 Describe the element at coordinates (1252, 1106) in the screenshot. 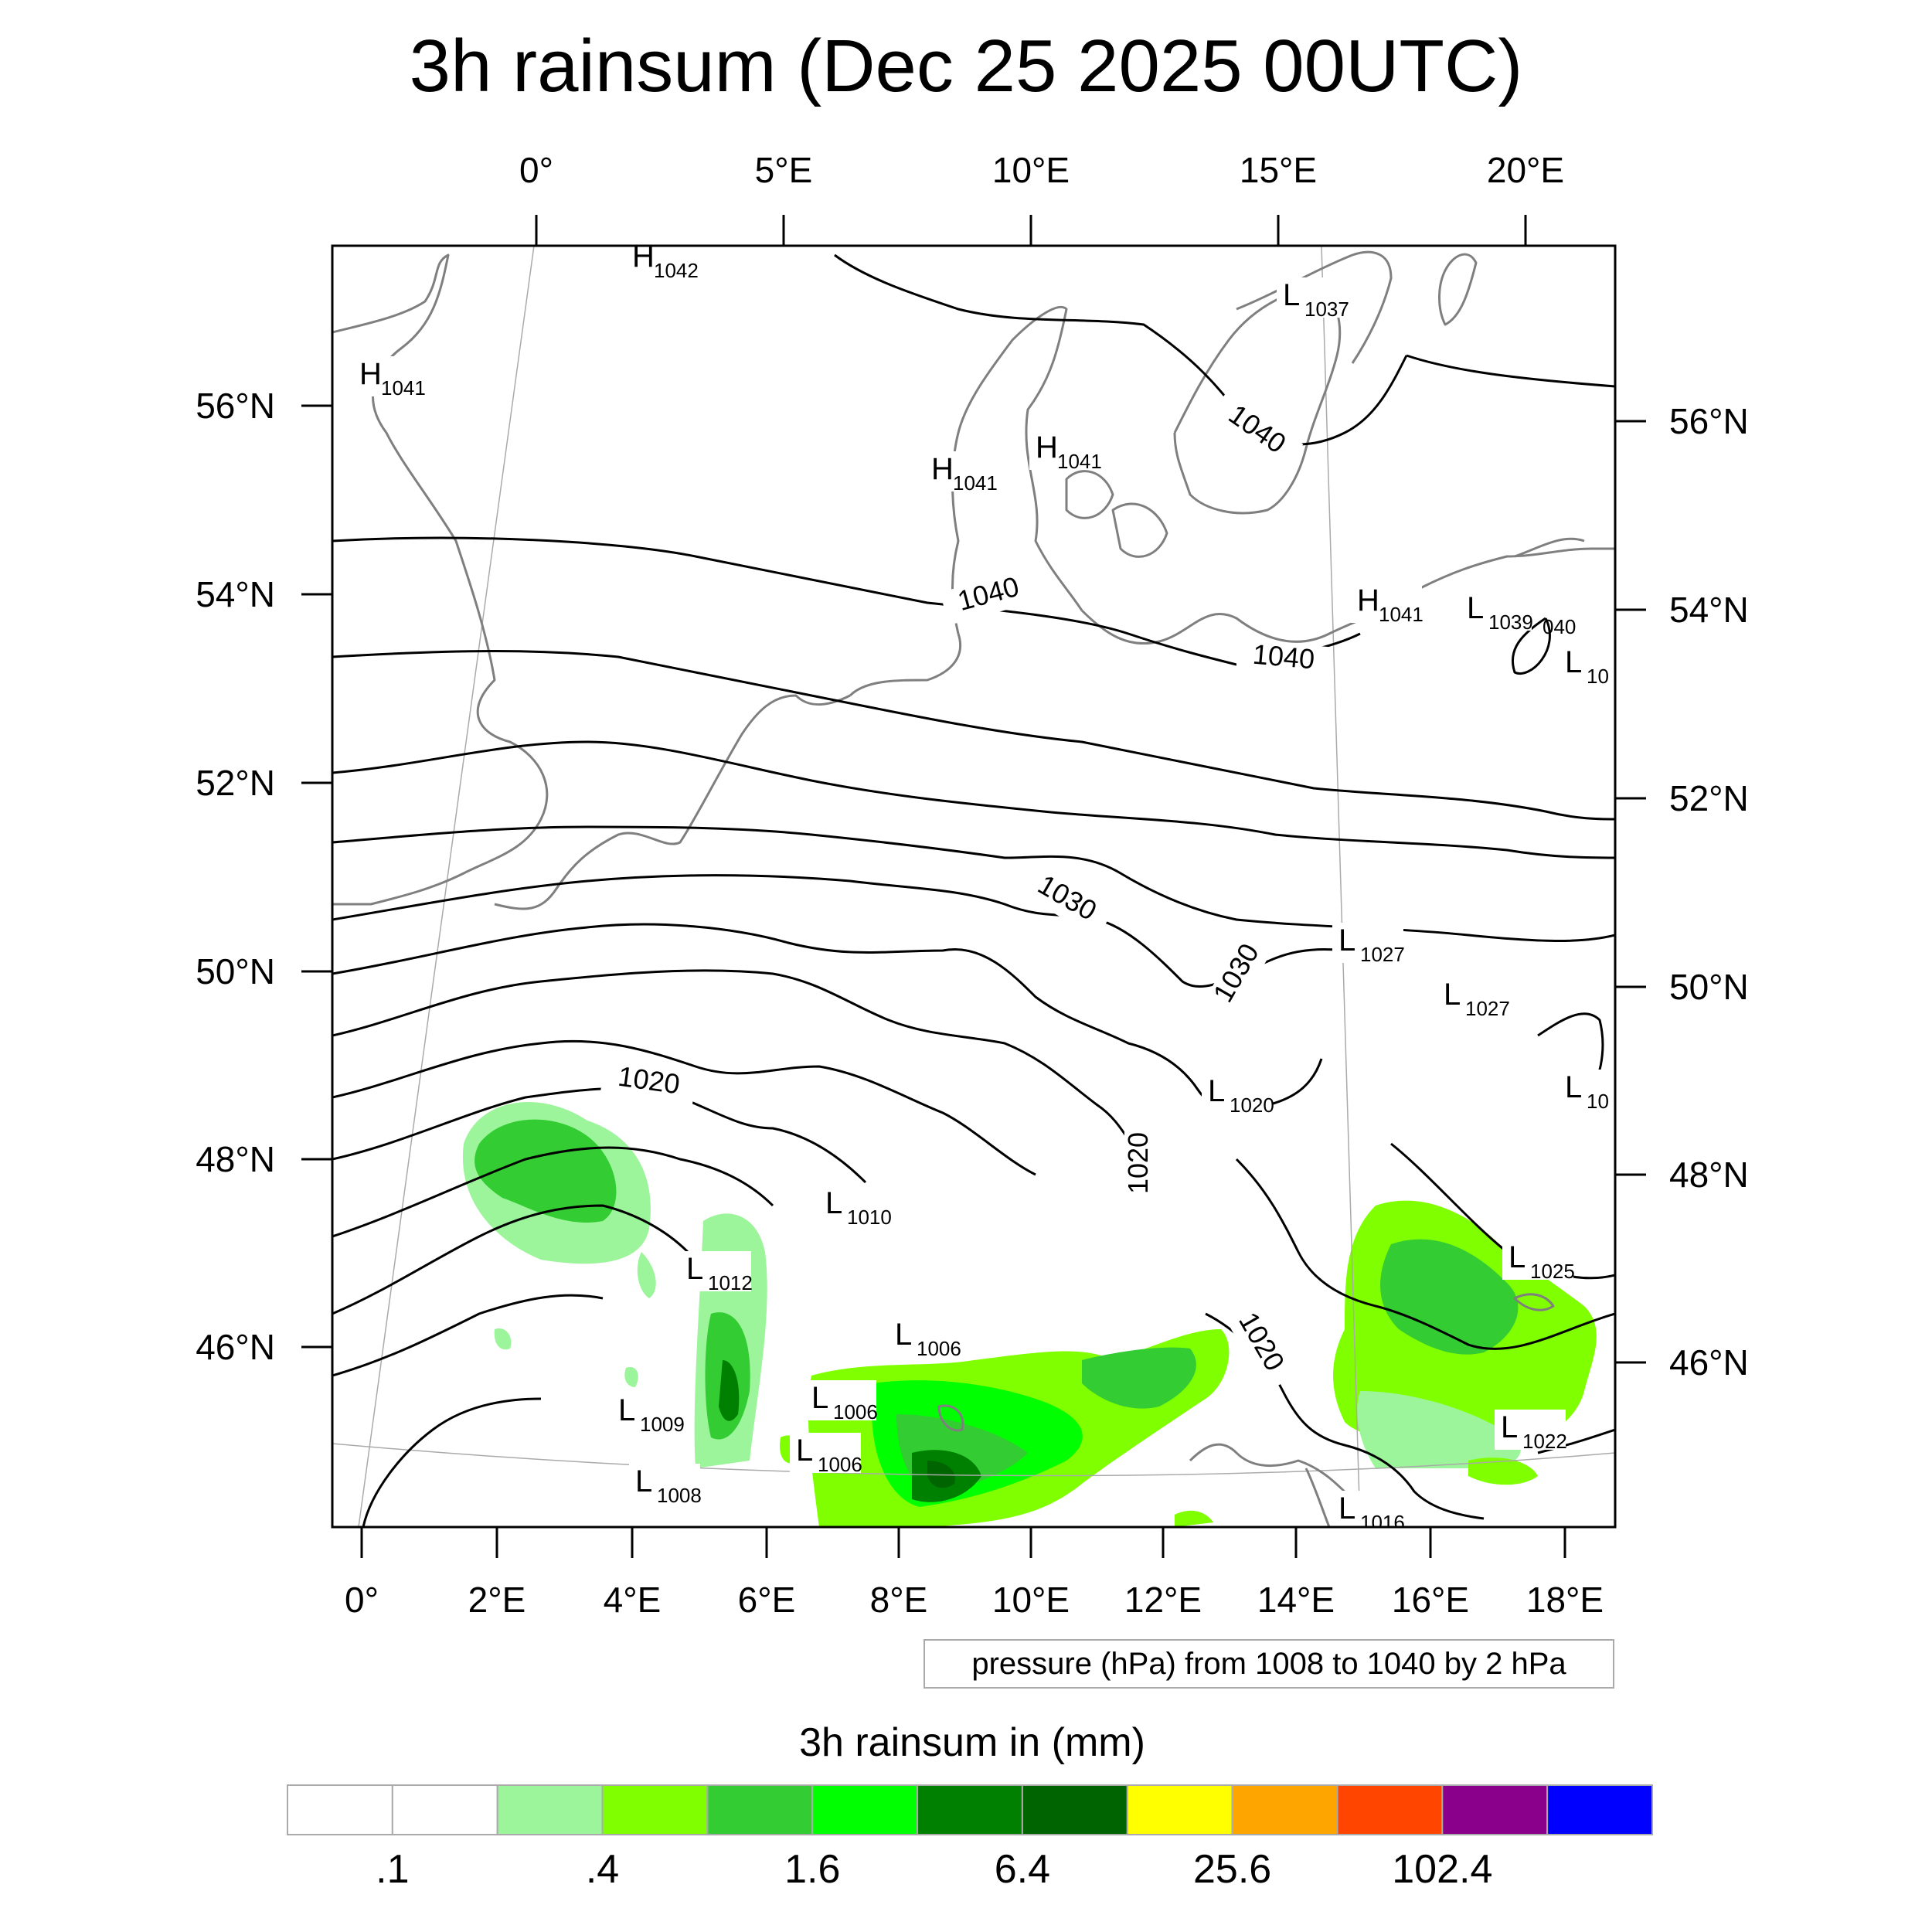

I see `pressure-center-value: 1020` at that location.